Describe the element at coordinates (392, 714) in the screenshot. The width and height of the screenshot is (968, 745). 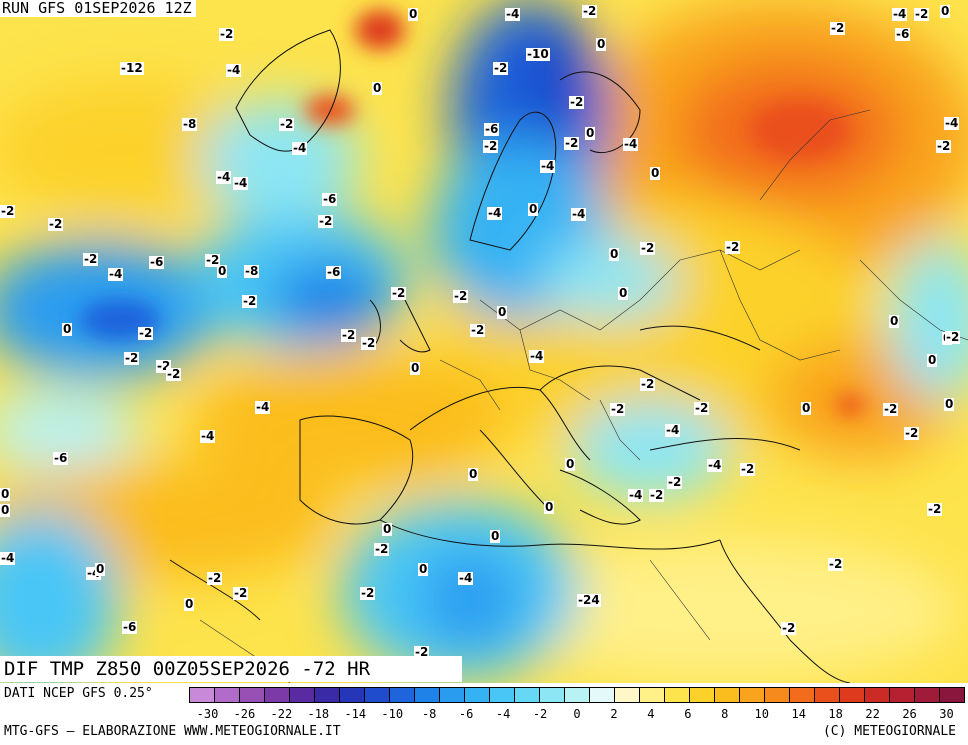
I see `scale-tick-label: -10` at that location.